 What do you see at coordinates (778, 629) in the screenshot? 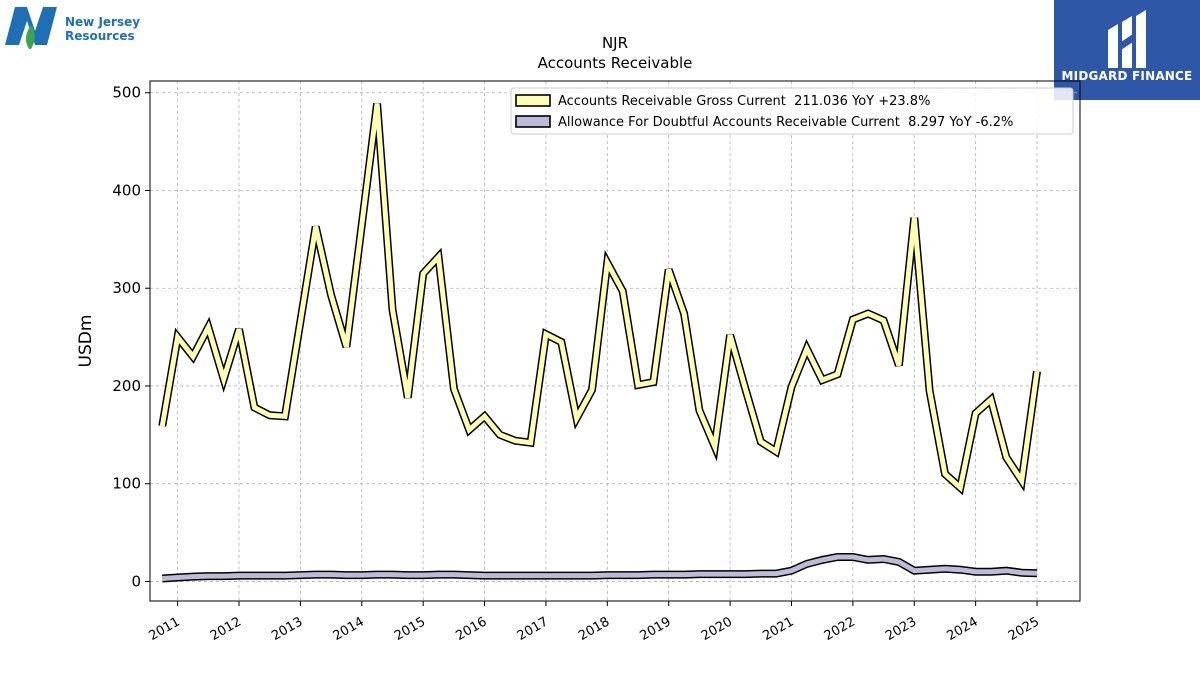
I see `x-tick-label: 2021` at bounding box center [778, 629].